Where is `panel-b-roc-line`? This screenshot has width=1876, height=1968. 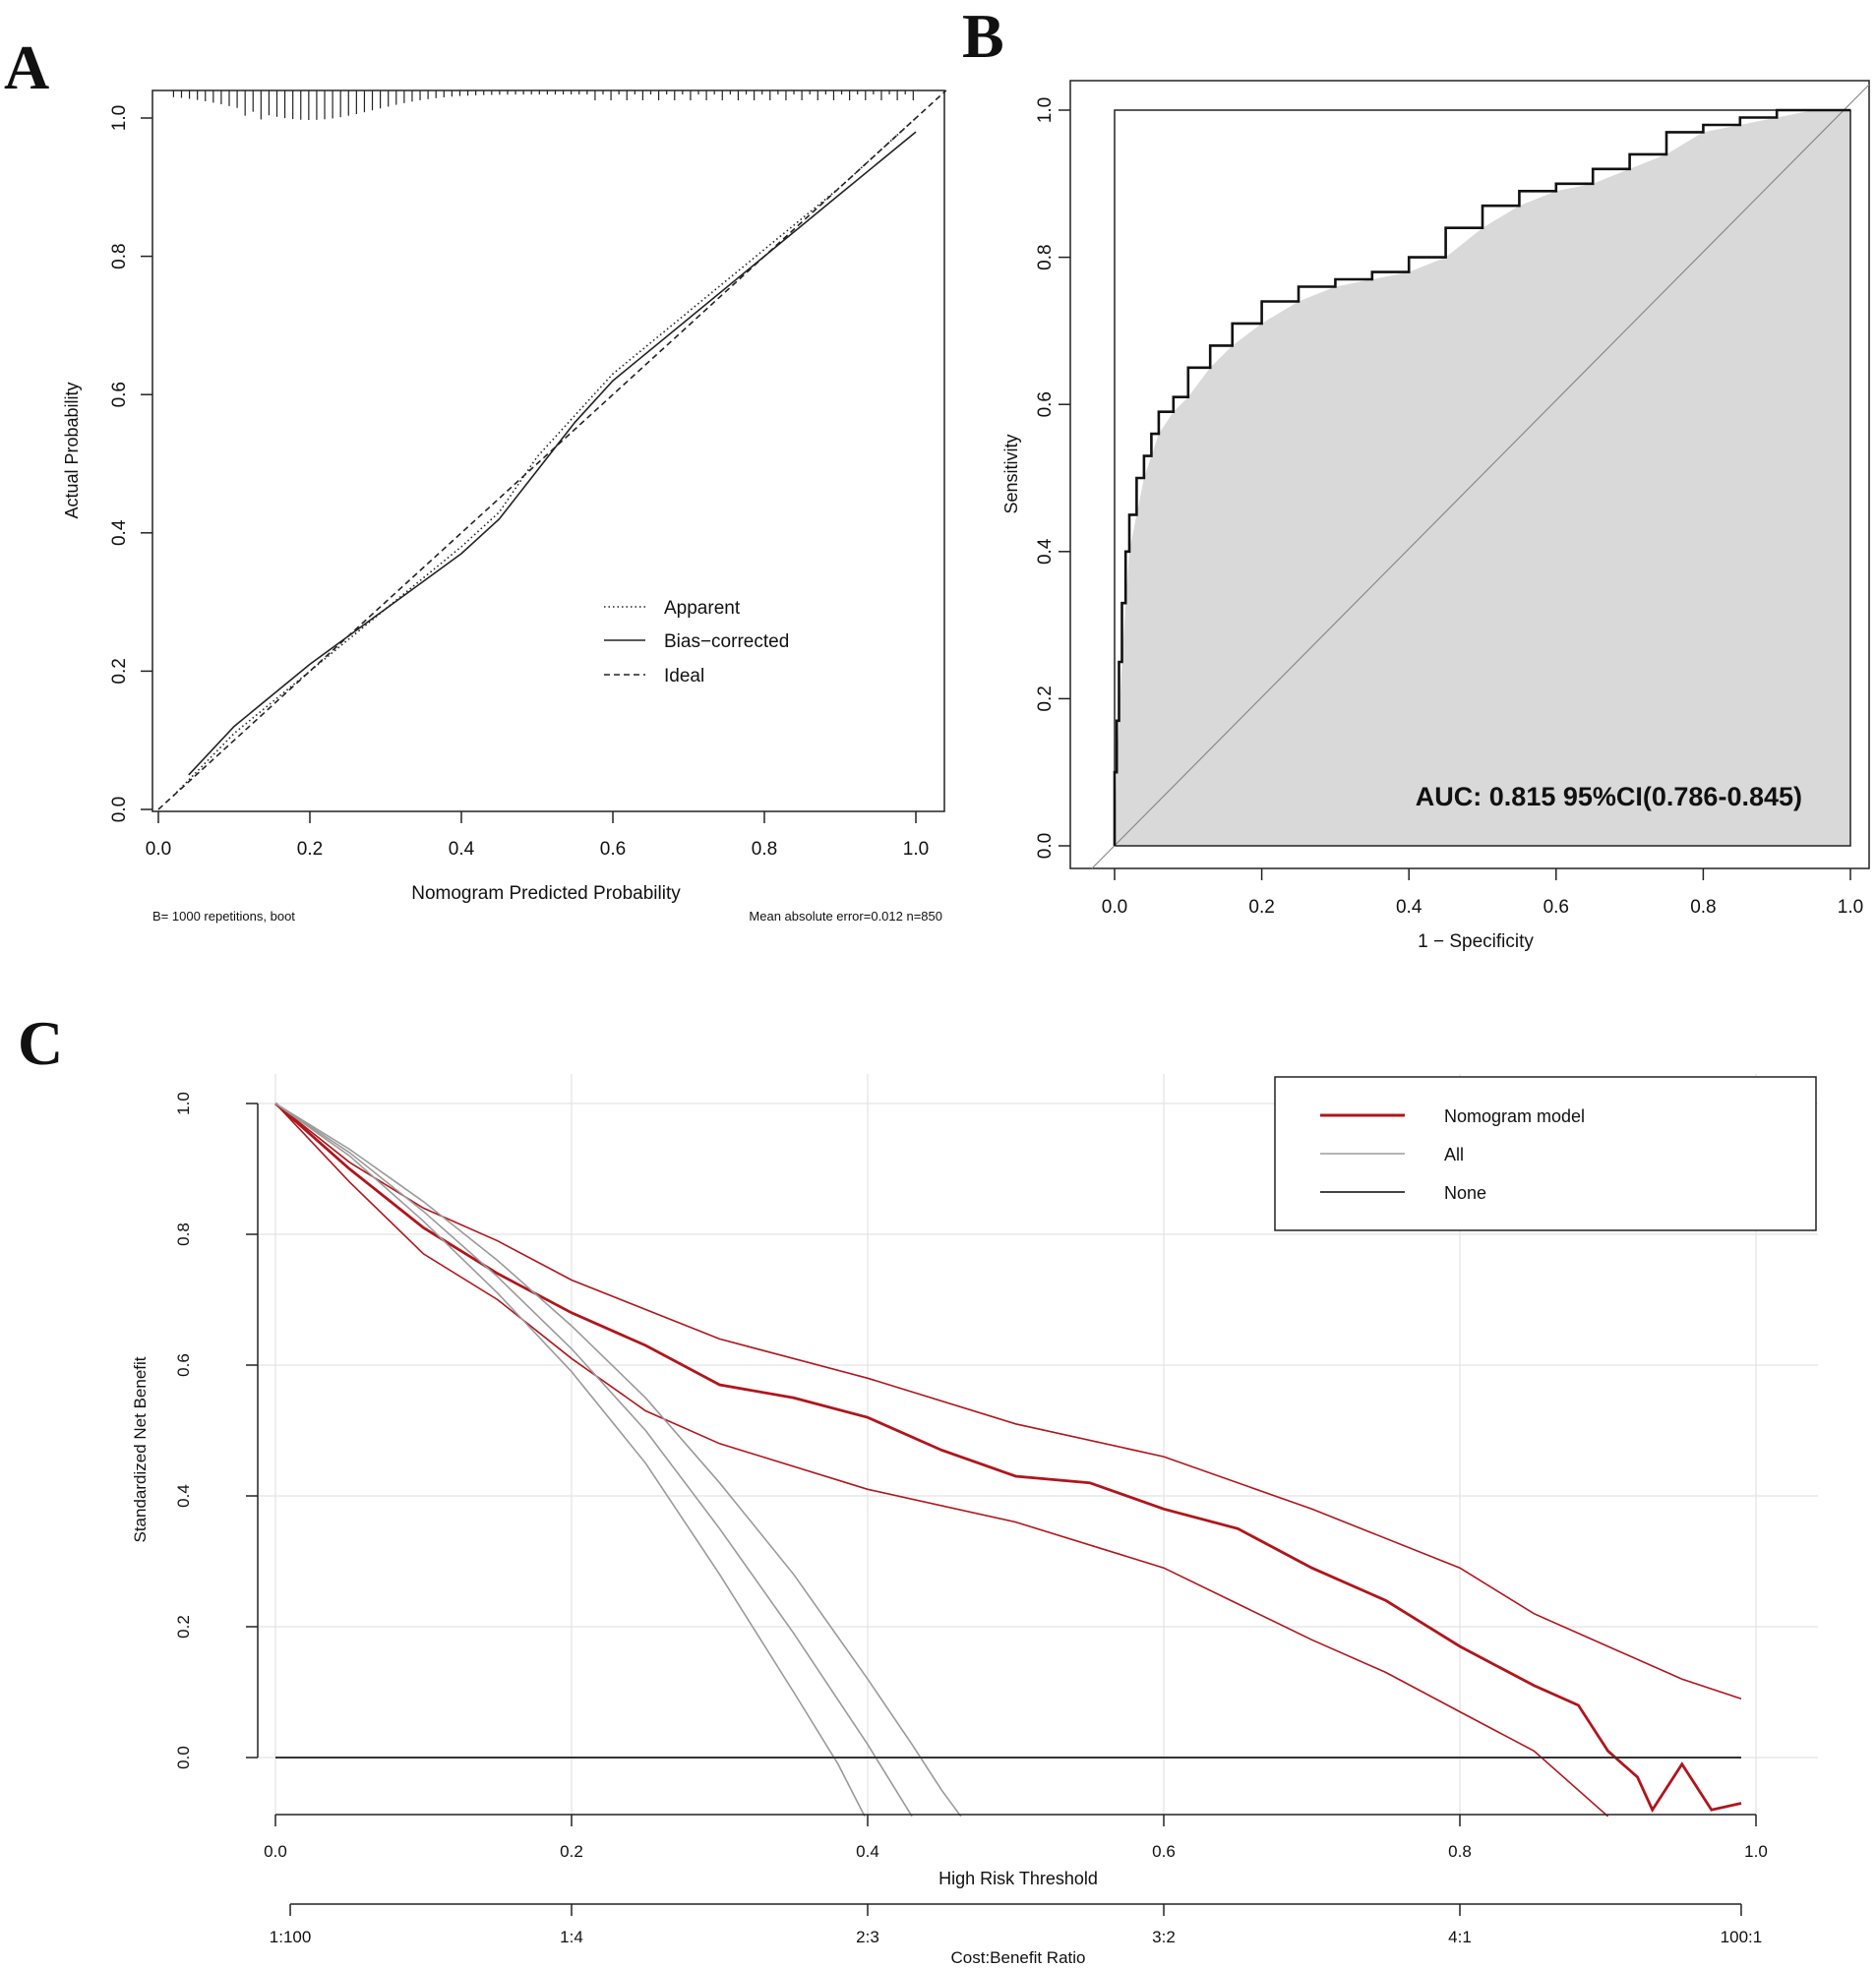 panel-b-roc-line is located at coordinates (1481, 477).